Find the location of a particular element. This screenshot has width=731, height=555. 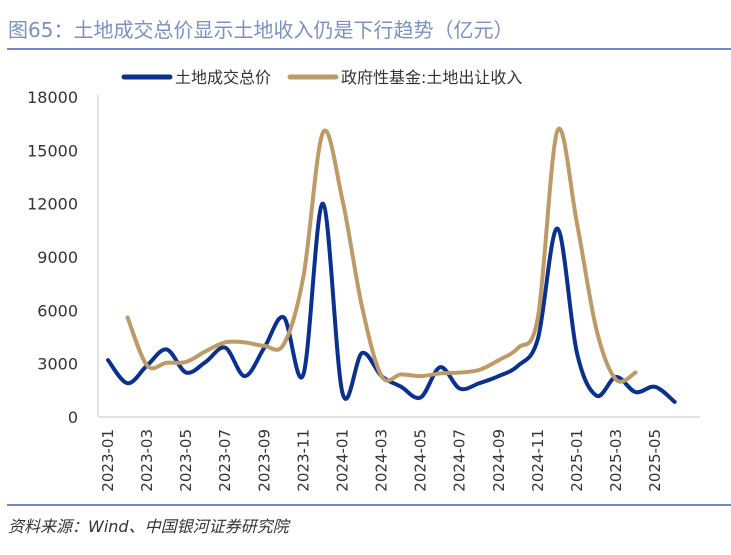

legend-label-series-2: 政府性基金:土地出让收入 is located at coordinates (431, 77).